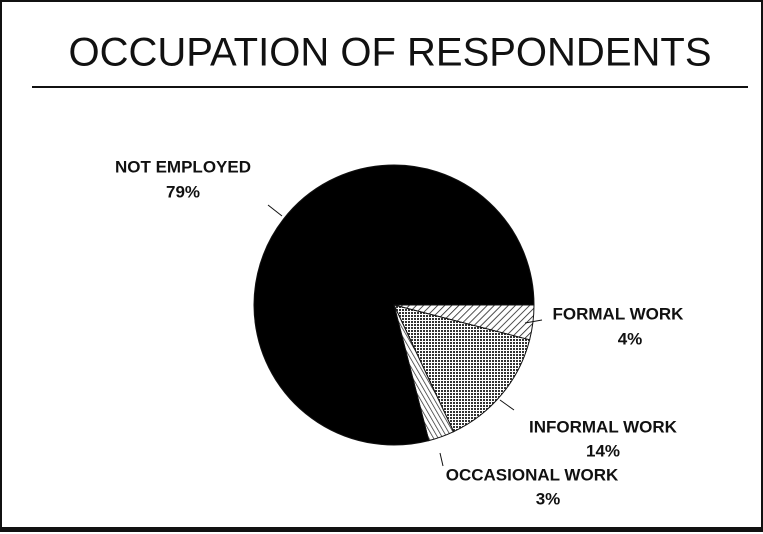 This screenshot has width=763, height=534. What do you see at coordinates (532, 474) in the screenshot?
I see `slice-label: OCCASIONAL WORK` at bounding box center [532, 474].